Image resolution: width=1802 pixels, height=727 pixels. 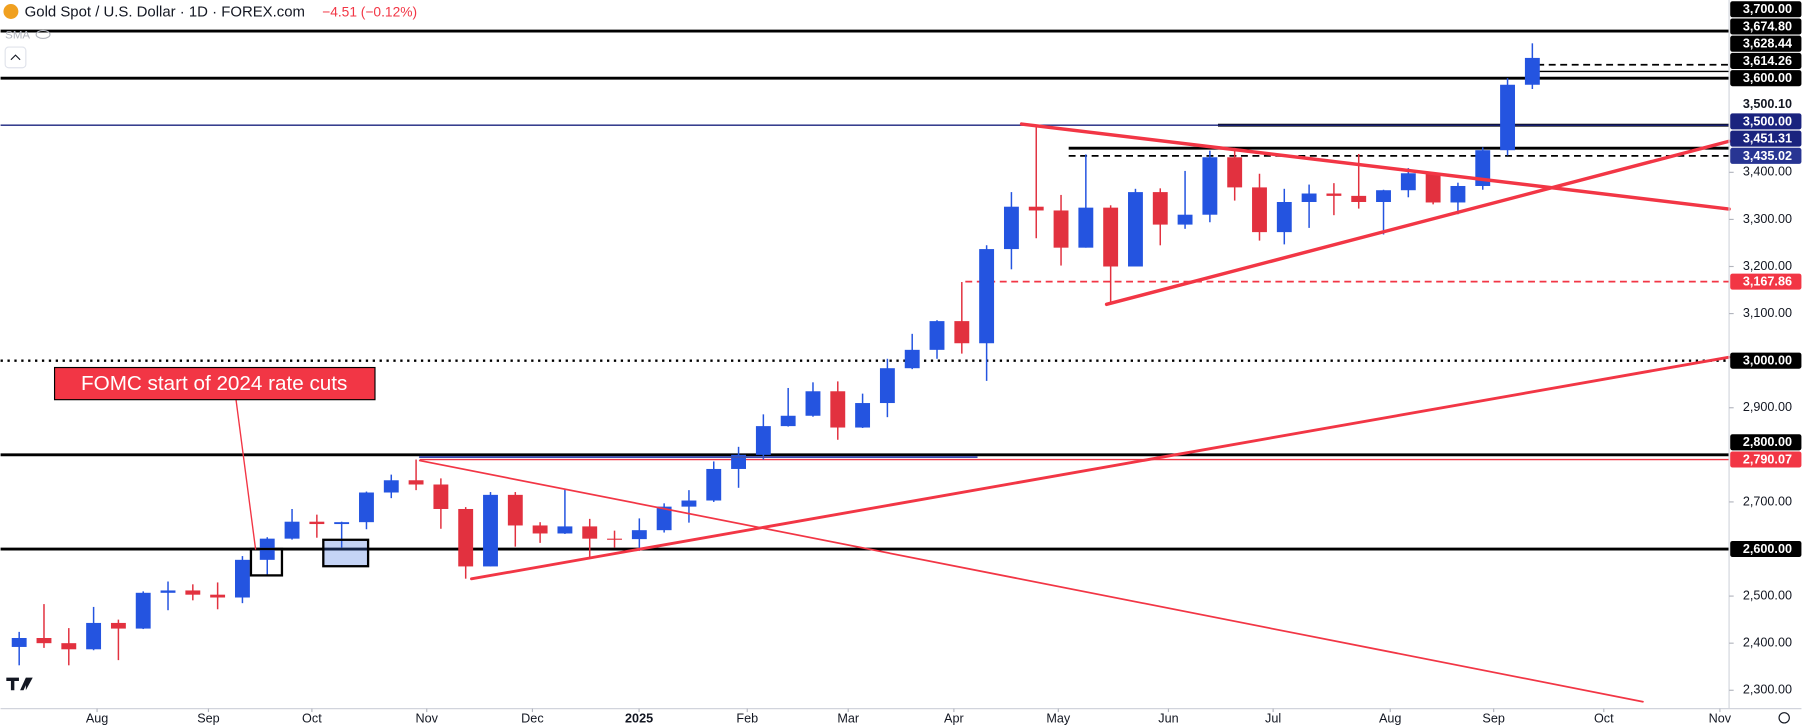 What do you see at coordinates (1767, 61) in the screenshot?
I see `price-label: 3,614.26` at bounding box center [1767, 61].